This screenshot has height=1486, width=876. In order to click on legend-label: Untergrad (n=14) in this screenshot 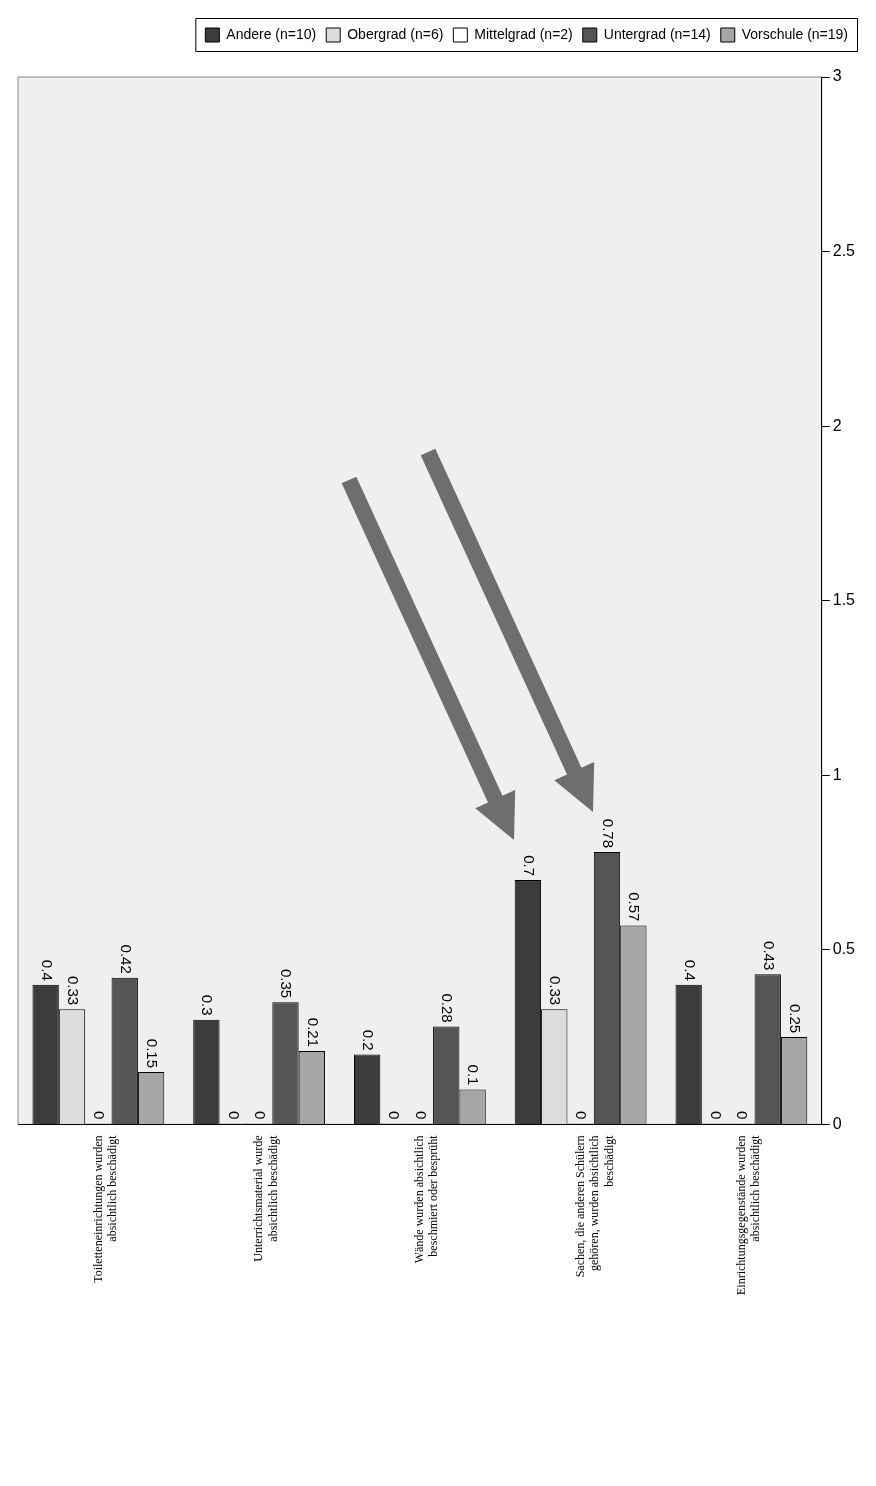, I will do `click(657, 33)`.